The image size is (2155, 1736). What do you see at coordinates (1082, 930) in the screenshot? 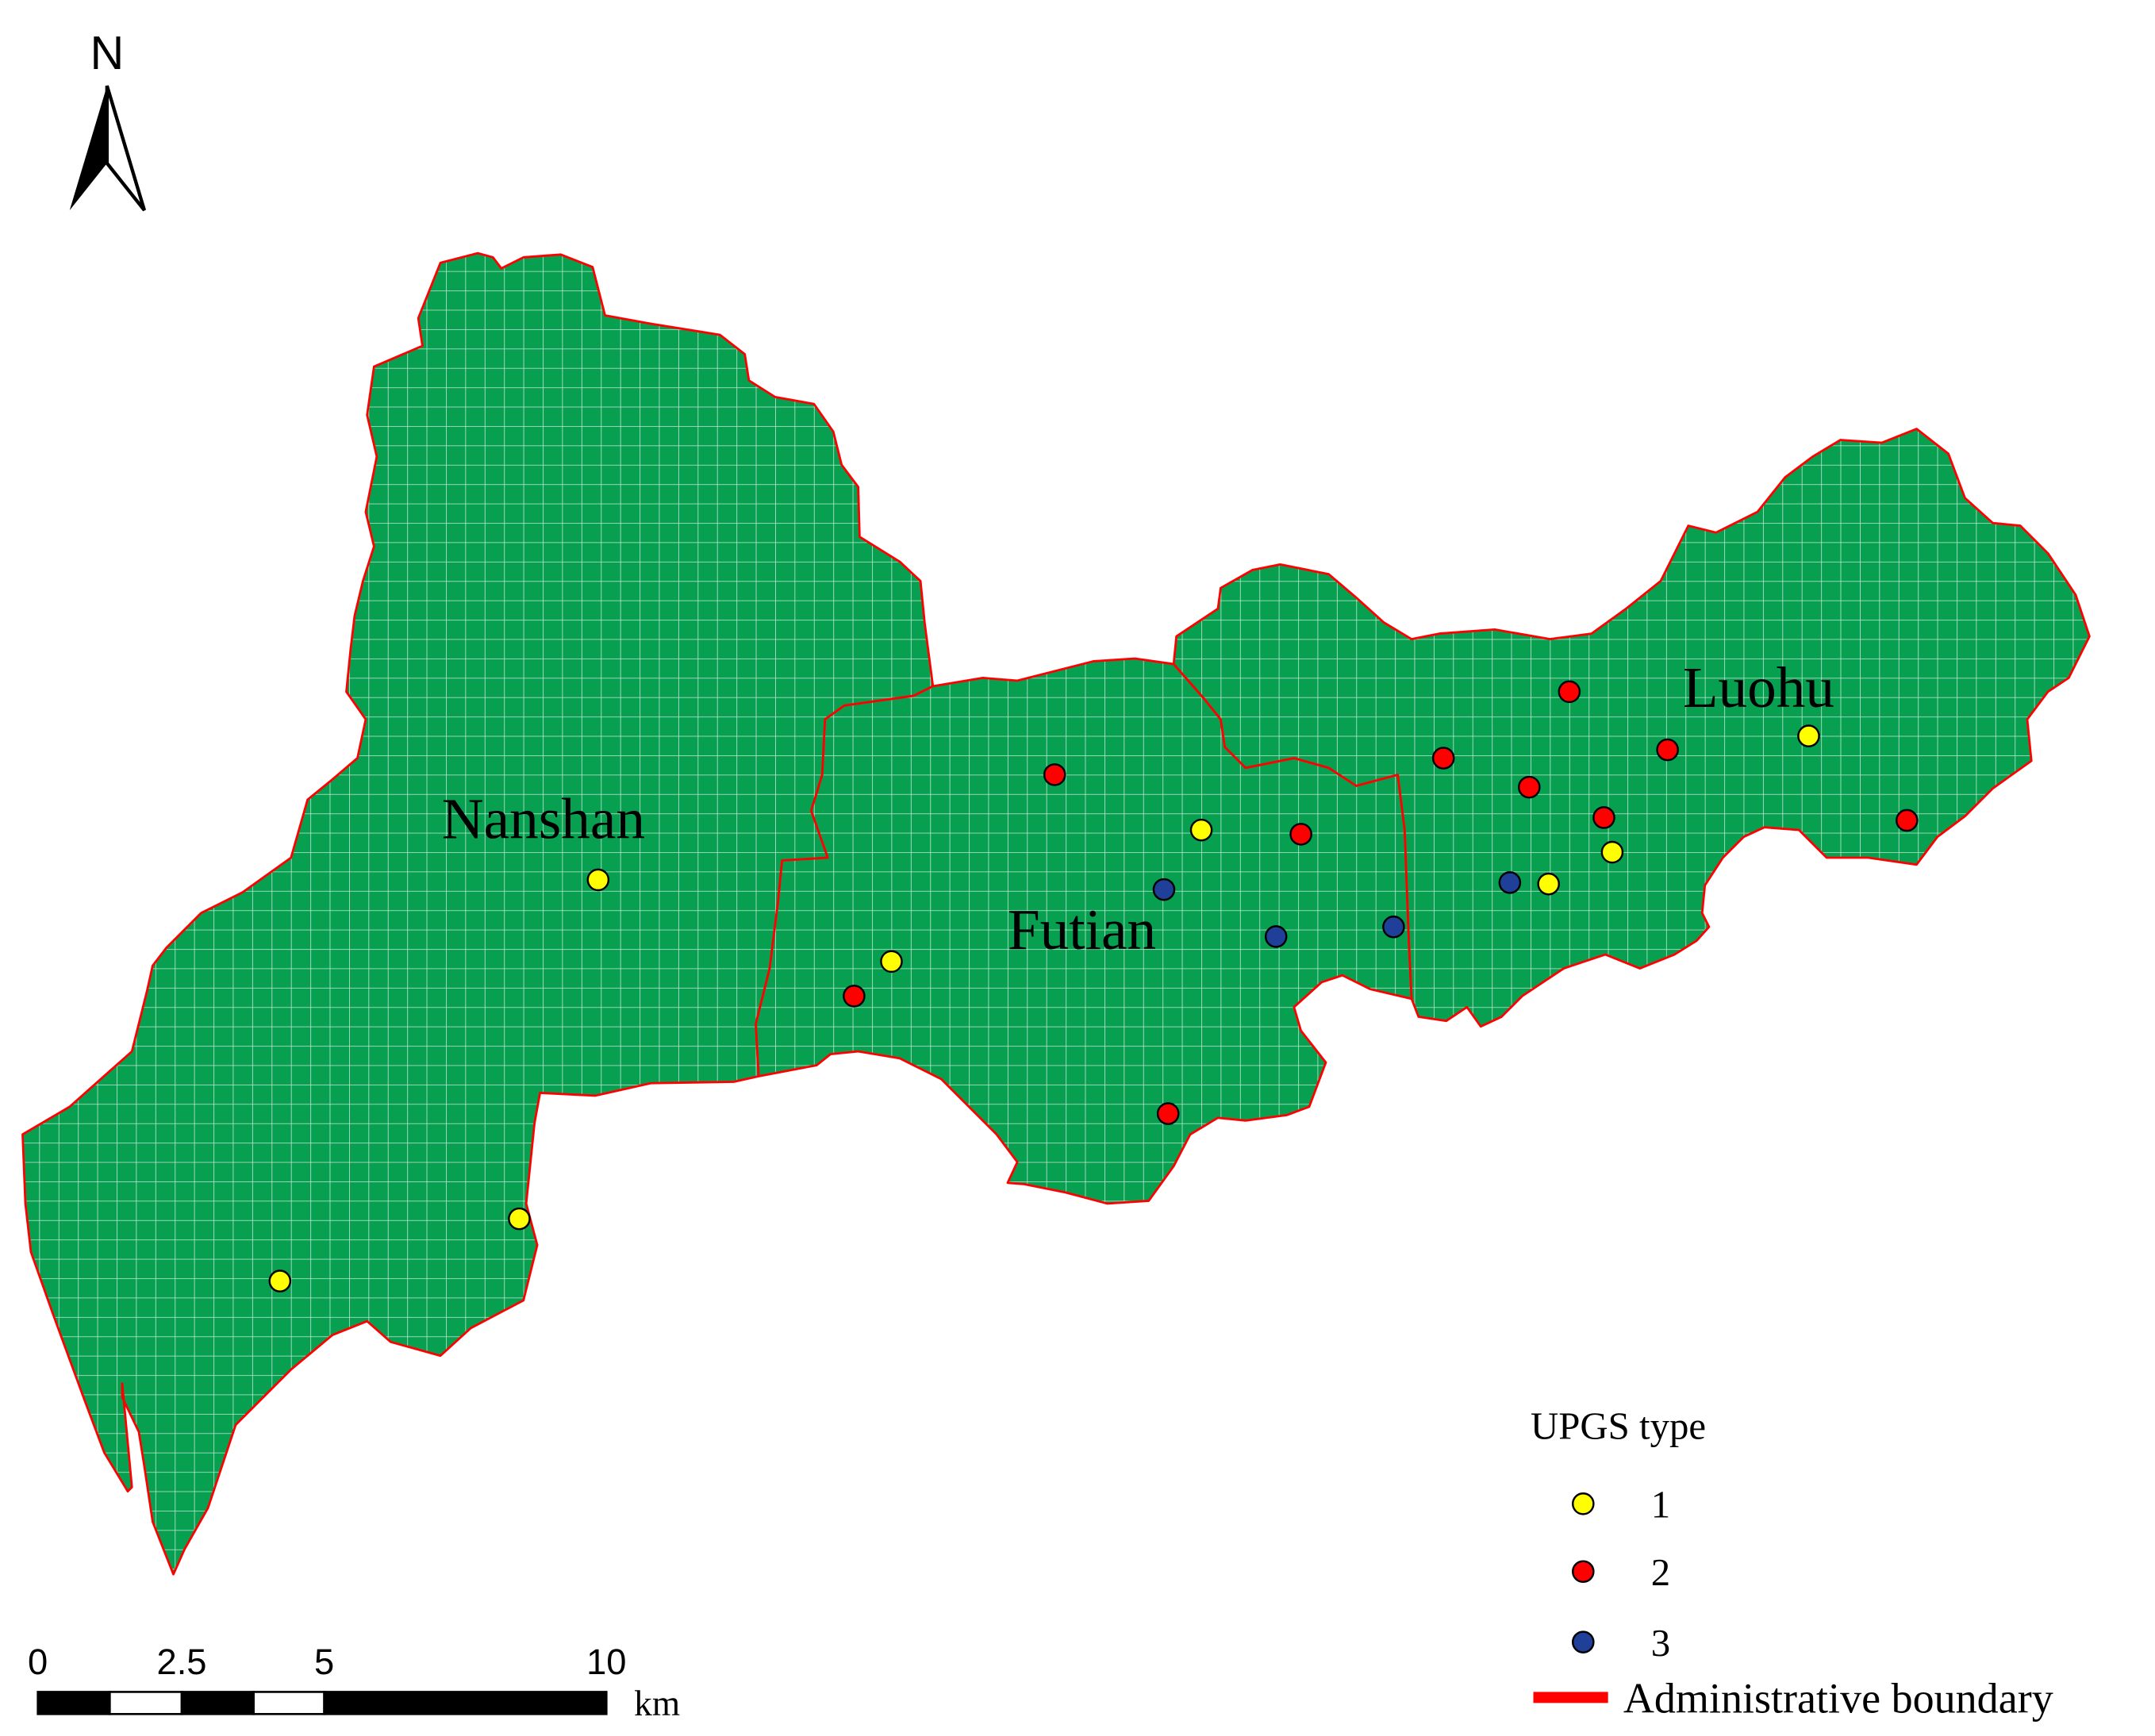
I see `district-label-futian: Futian` at bounding box center [1082, 930].